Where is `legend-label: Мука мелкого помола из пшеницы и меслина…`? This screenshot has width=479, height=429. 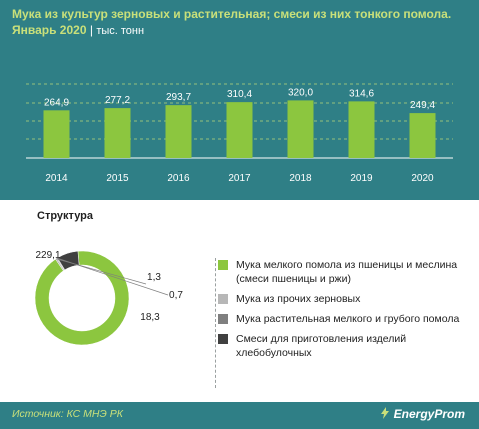
legend-label: Мука мелкого помола из пшеницы и меслина… is located at coordinates (347, 272).